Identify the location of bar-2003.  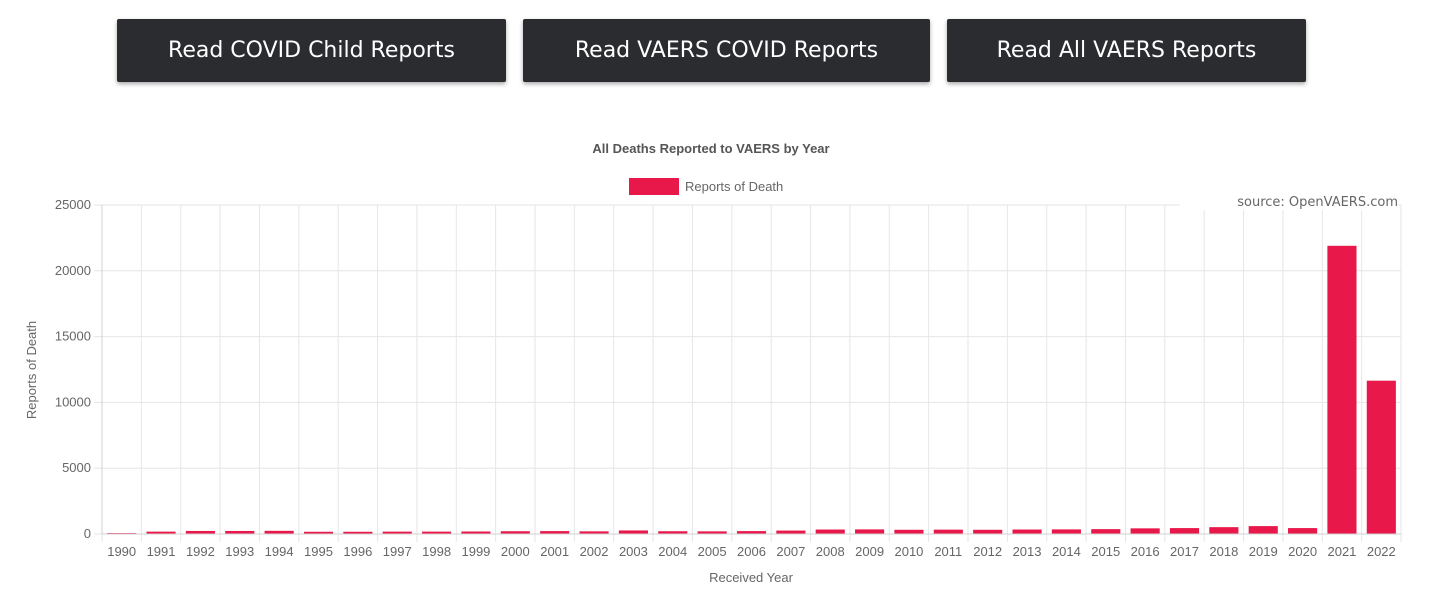
(633, 532).